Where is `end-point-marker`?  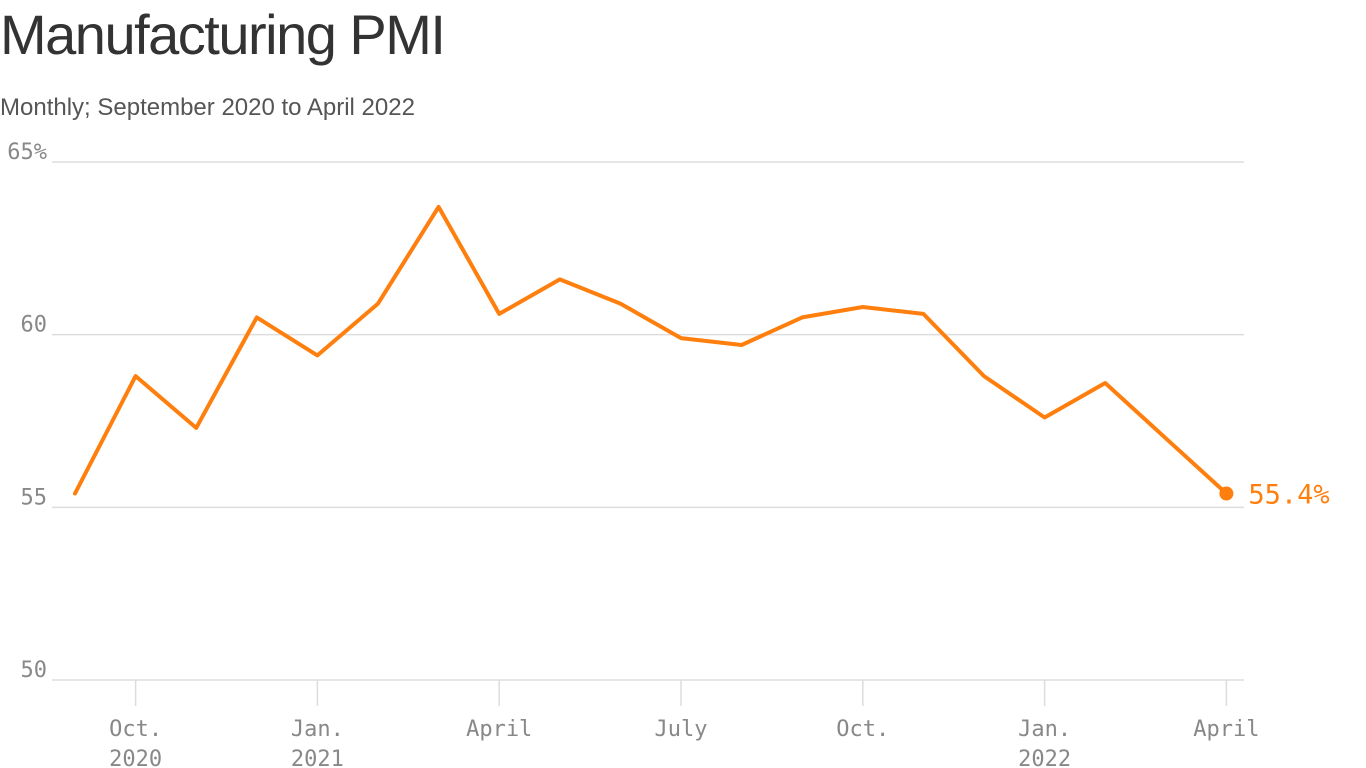 end-point-marker is located at coordinates (1226, 493).